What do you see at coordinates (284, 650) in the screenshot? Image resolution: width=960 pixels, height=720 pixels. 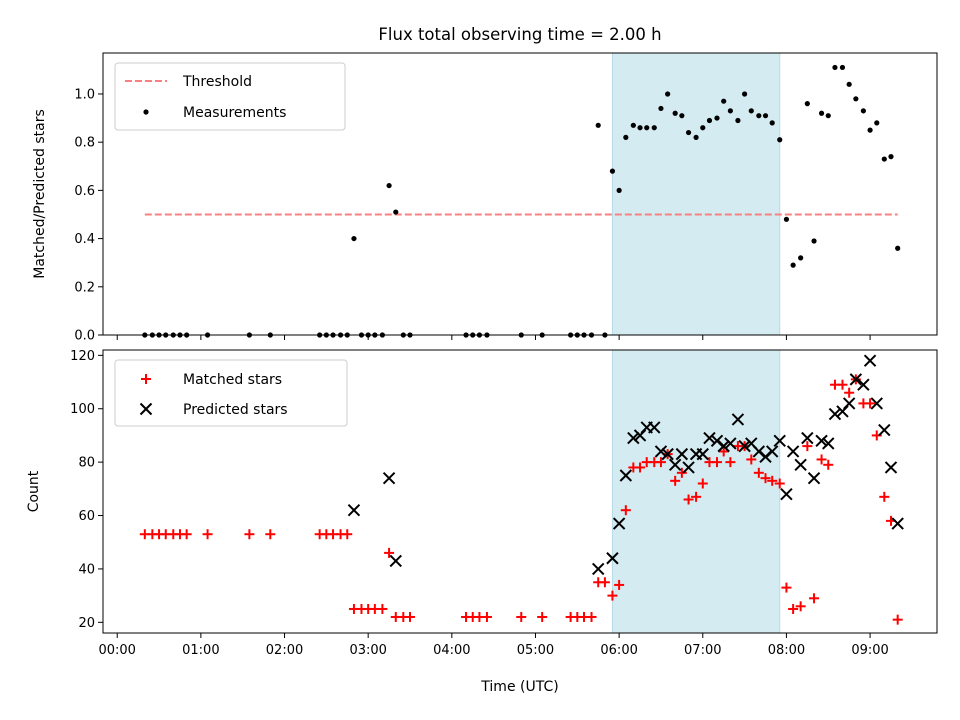 I see `x-tick-label: 02:00` at bounding box center [284, 650].